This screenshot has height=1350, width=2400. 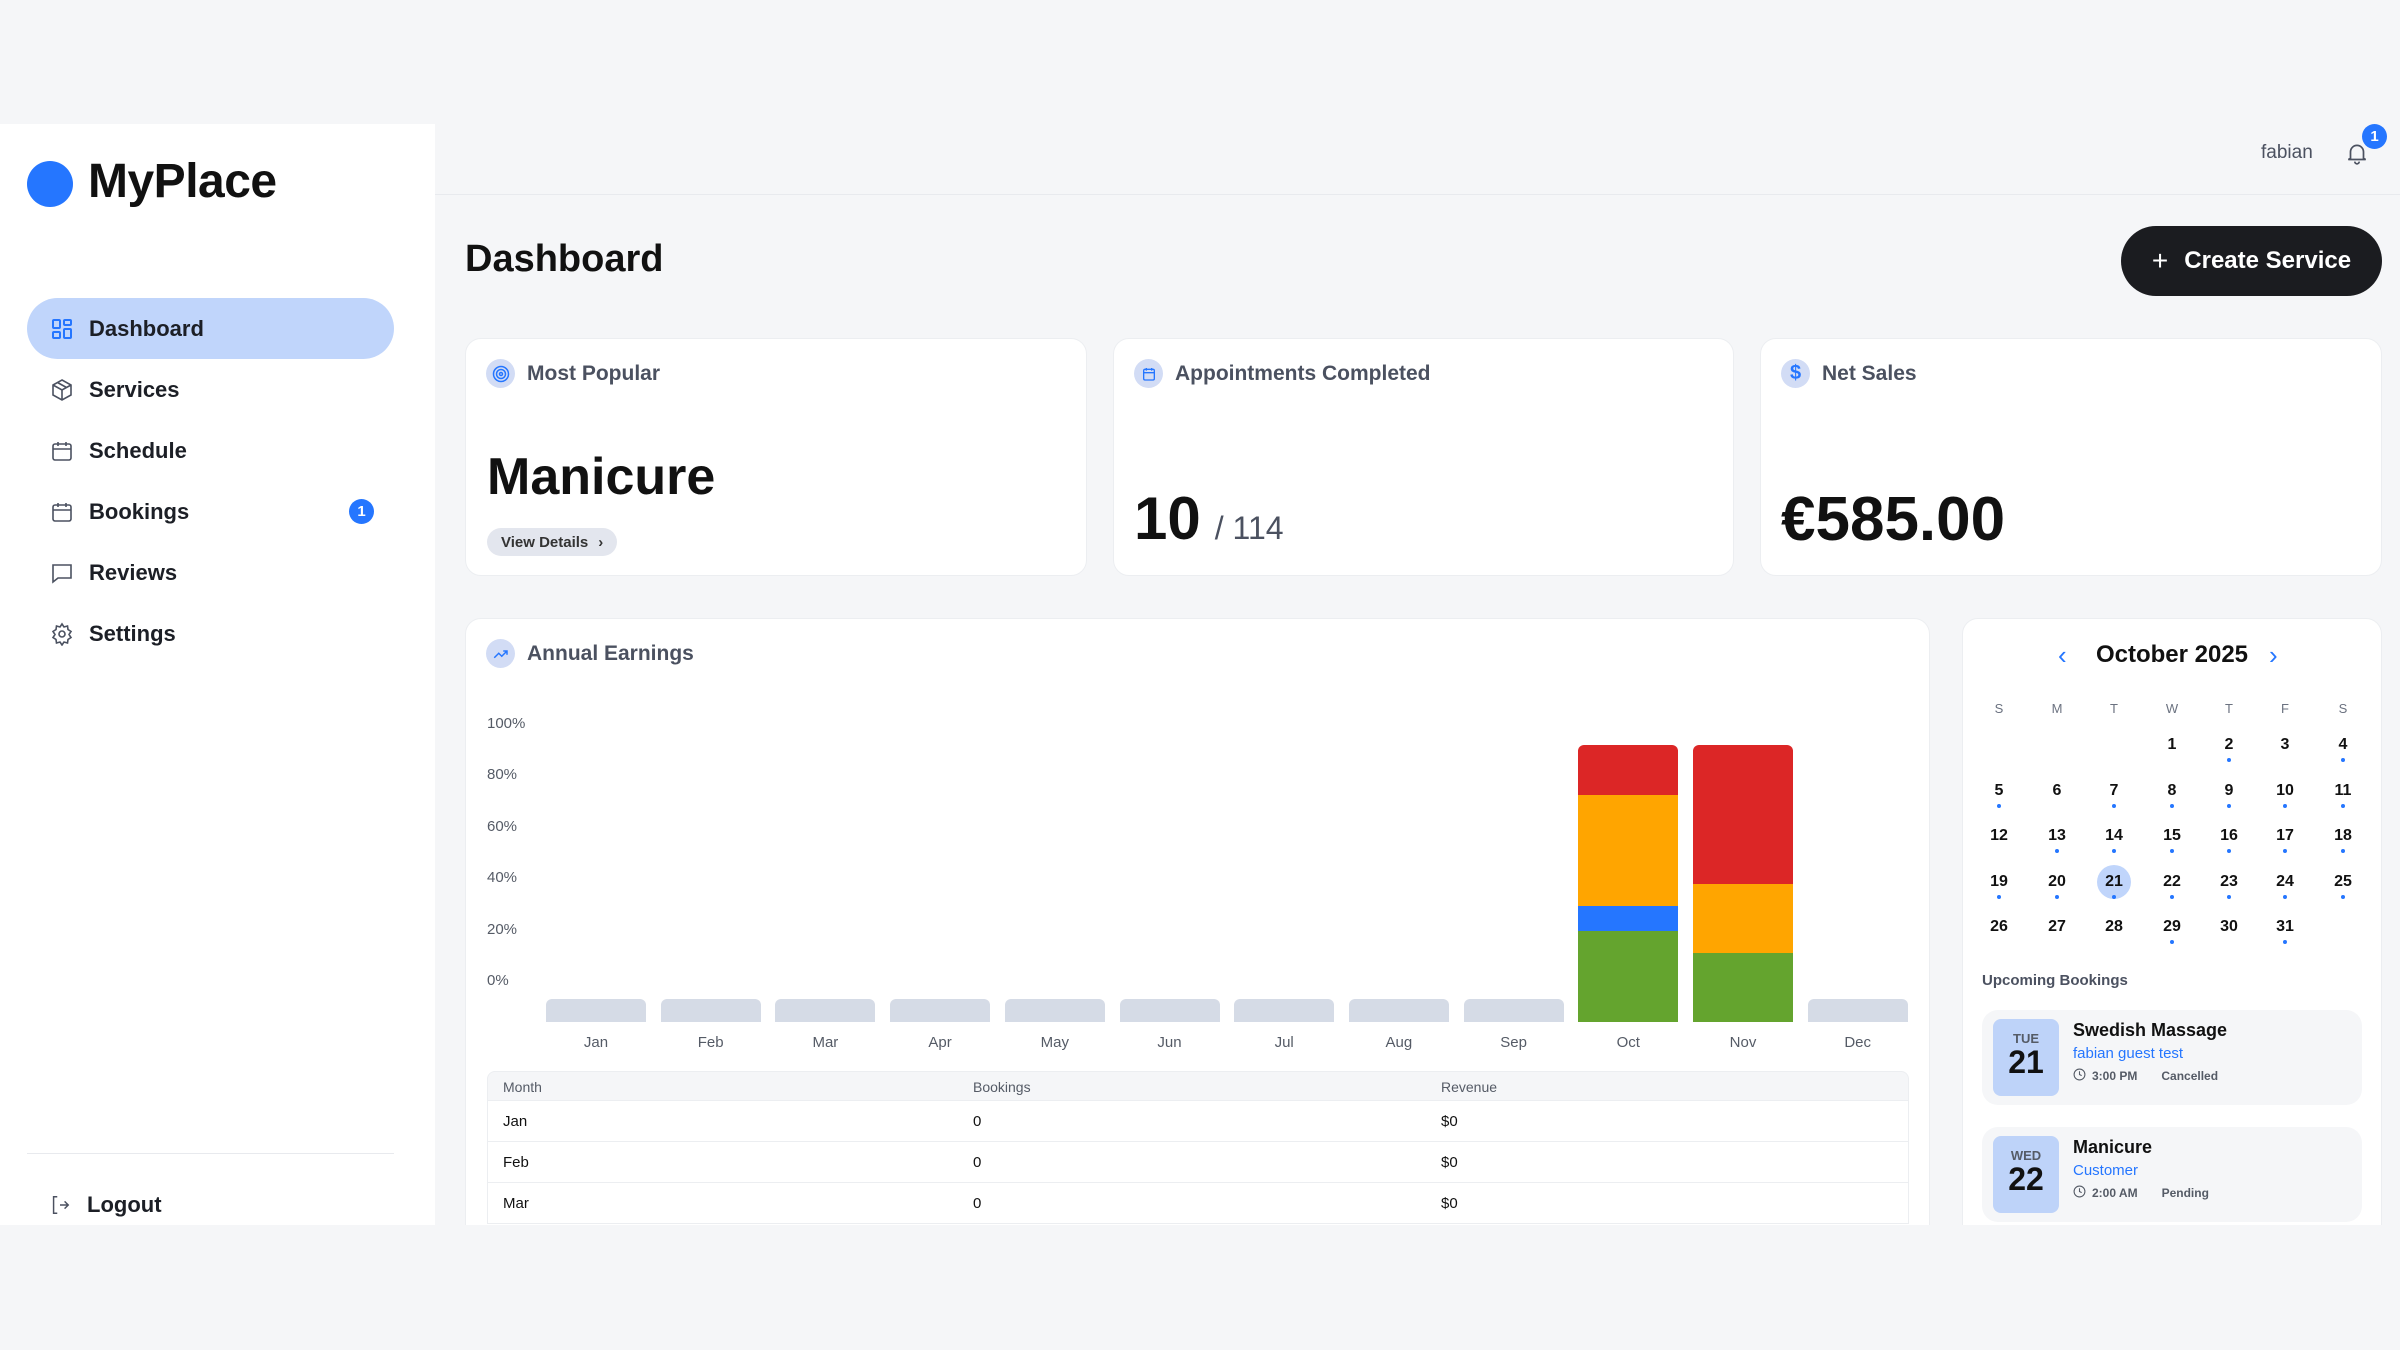 What do you see at coordinates (2150, 1030) in the screenshot?
I see `booking-service: Swedish Massage` at bounding box center [2150, 1030].